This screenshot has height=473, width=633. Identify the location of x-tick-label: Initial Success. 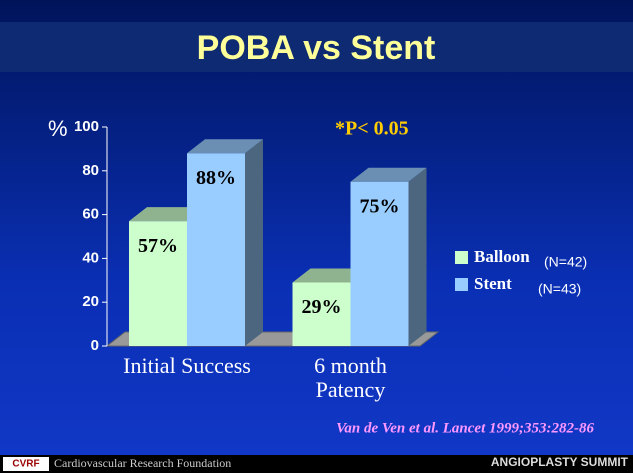
(187, 365).